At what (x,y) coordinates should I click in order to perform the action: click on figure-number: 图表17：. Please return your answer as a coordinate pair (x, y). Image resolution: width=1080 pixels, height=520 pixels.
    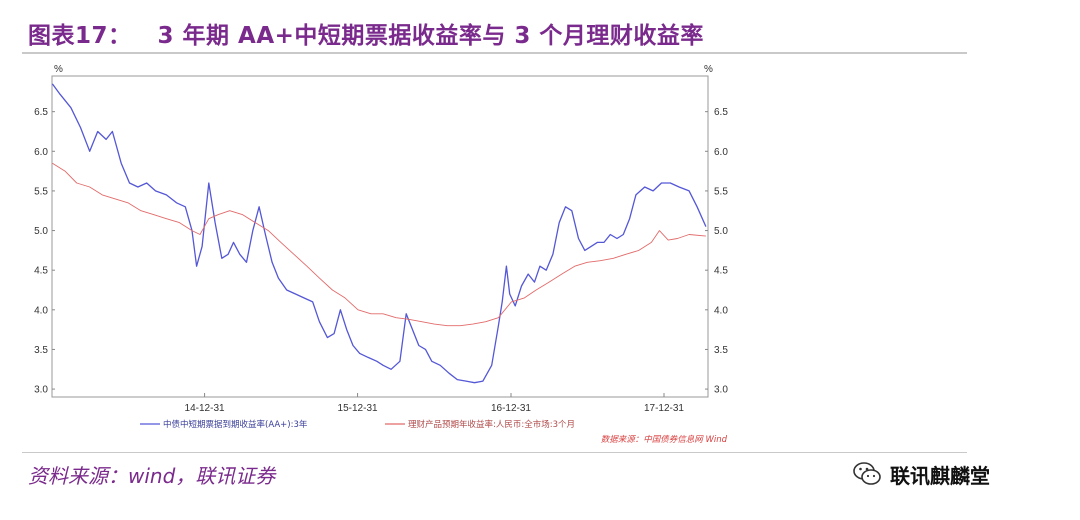
    Looking at the image, I should click on (80, 36).